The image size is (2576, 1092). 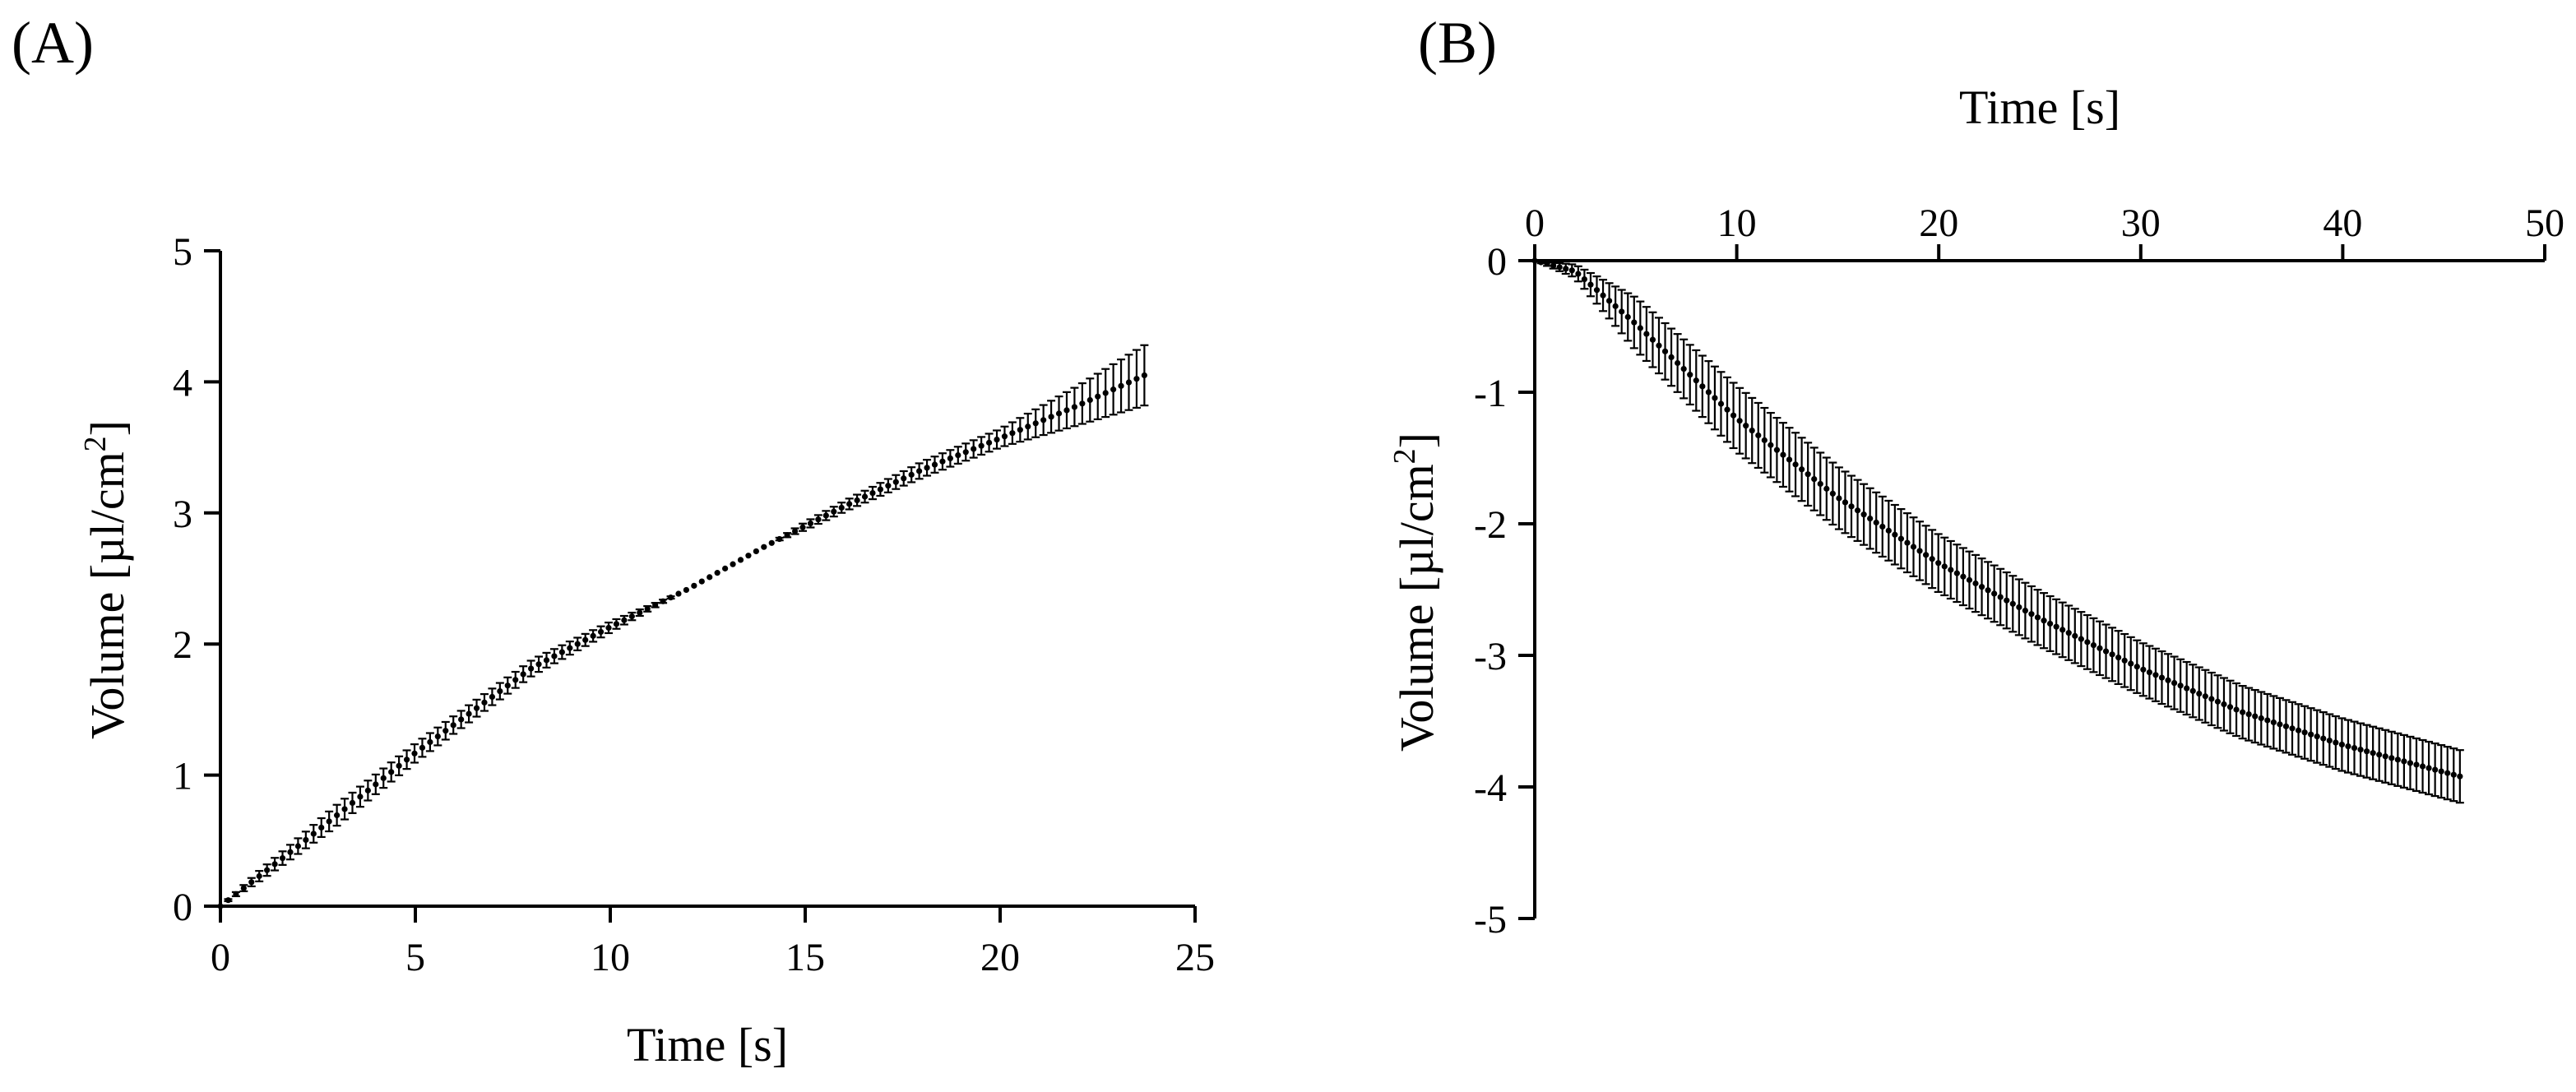 I want to click on panel-a-y-tick-label: 4, so click(x=182, y=383).